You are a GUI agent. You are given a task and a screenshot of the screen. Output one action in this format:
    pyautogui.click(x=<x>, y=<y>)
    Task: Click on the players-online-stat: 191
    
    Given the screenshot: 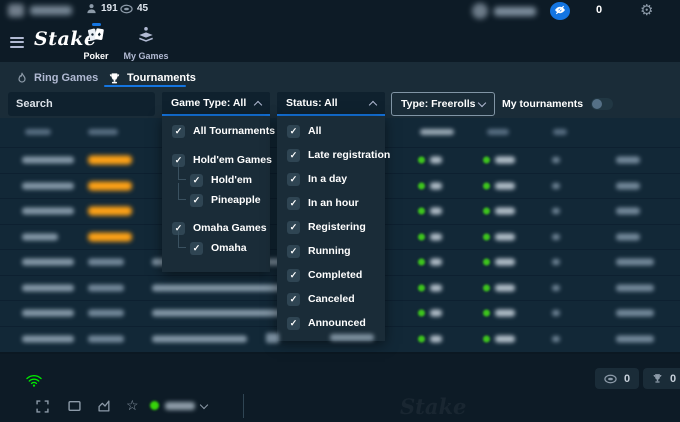 What is the action you would take?
    pyautogui.click(x=102, y=8)
    